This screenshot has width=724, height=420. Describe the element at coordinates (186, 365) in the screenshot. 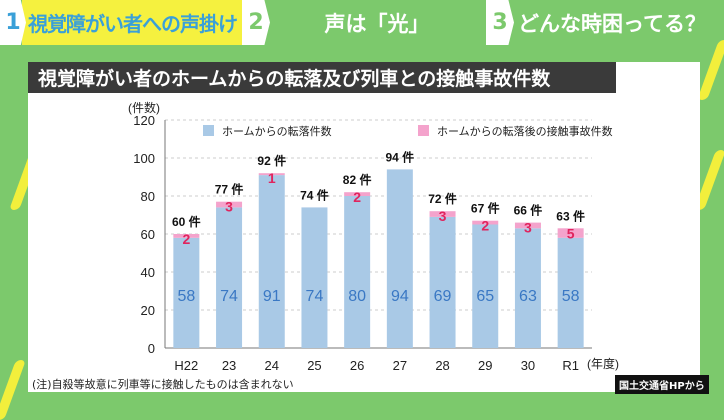

I see `x-tick-label: H22` at that location.